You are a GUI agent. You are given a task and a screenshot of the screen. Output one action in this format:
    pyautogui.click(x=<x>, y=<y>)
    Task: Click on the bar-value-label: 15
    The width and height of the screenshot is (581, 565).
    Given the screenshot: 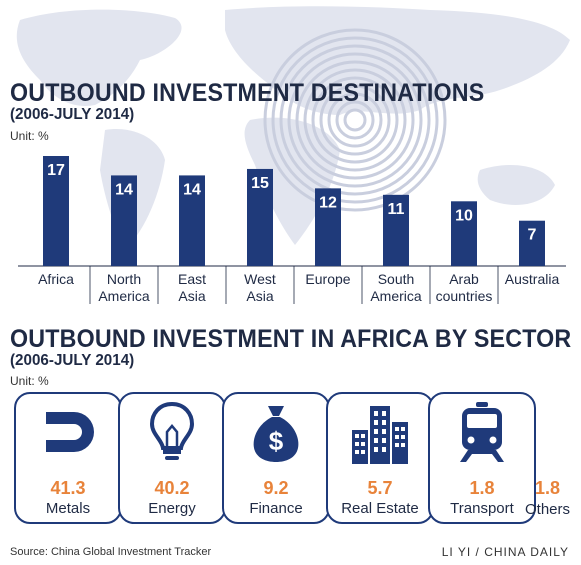 What is the action you would take?
    pyautogui.click(x=260, y=183)
    